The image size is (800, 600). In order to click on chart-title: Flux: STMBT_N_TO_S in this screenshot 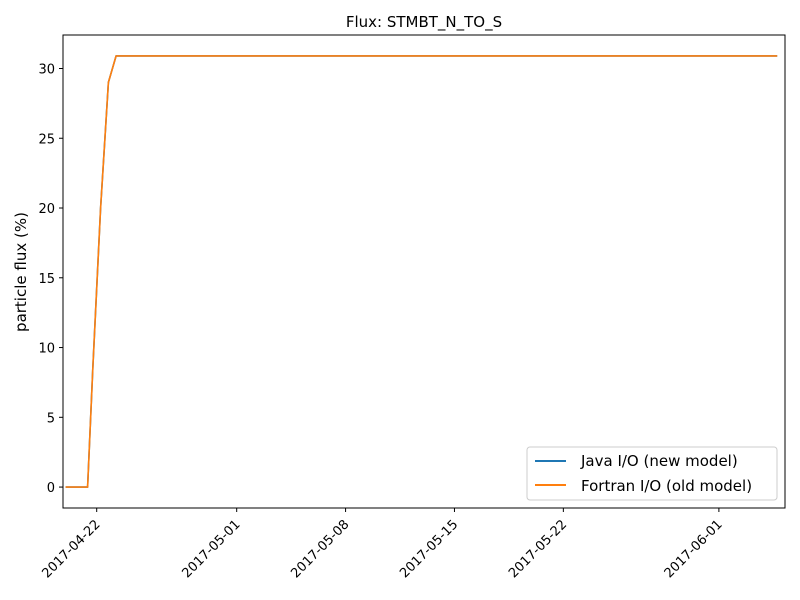, I will do `click(424, 22)`.